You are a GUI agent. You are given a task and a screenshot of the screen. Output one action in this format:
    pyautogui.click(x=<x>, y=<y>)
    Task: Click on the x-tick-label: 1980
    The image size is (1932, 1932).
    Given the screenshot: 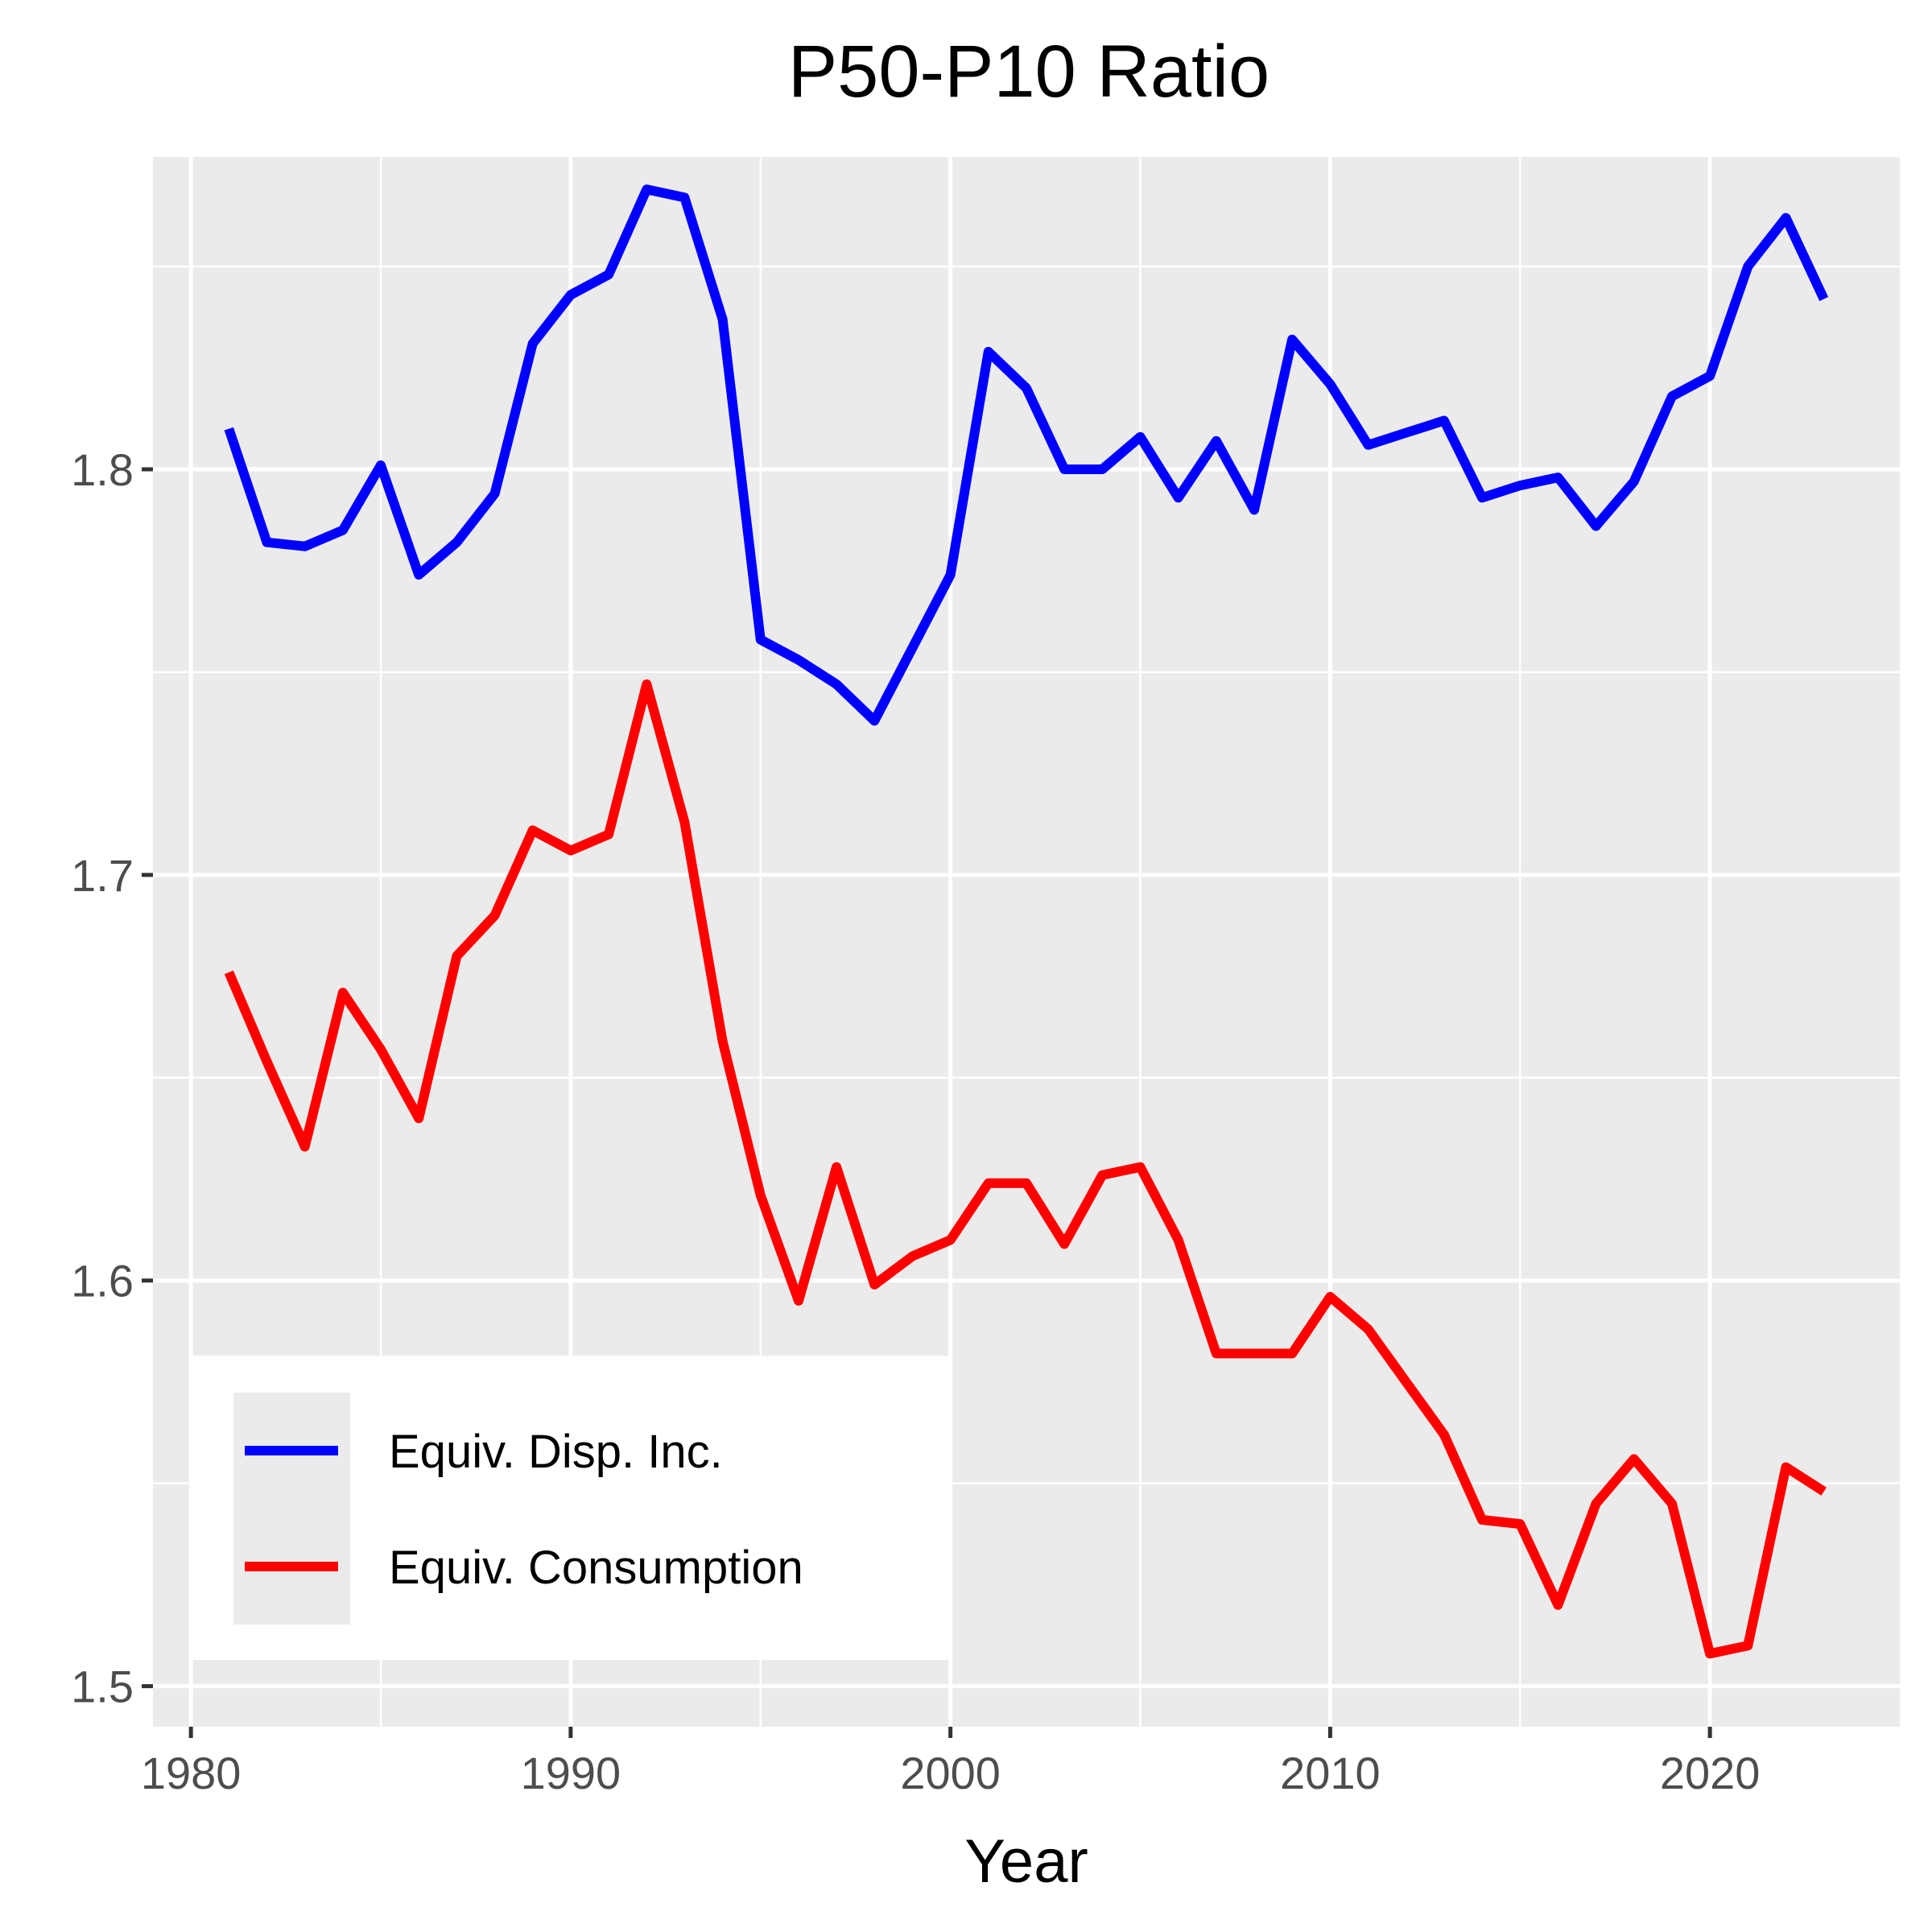 What is the action you would take?
    pyautogui.click(x=191, y=1773)
    